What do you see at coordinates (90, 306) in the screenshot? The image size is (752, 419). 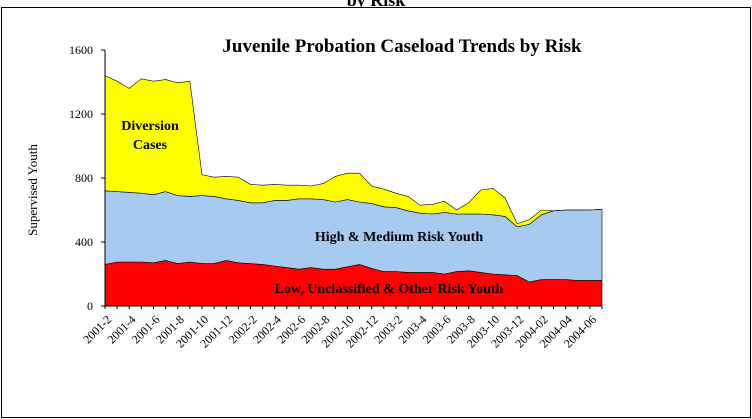 I see `y-tick-label: 0` at bounding box center [90, 306].